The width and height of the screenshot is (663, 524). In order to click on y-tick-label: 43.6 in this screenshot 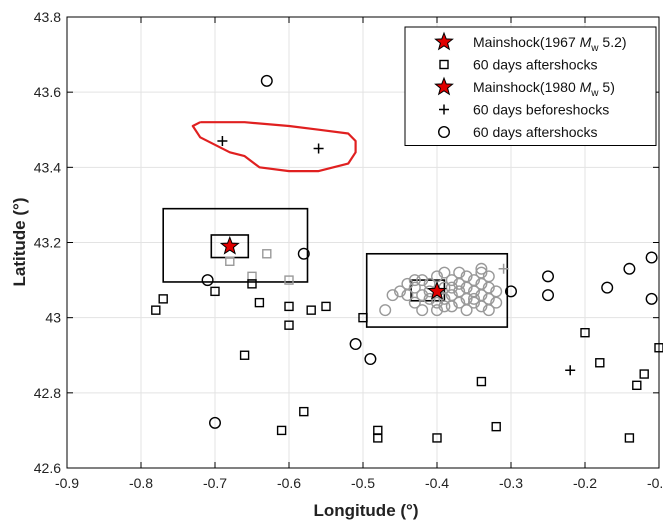, I will do `click(47, 92)`.